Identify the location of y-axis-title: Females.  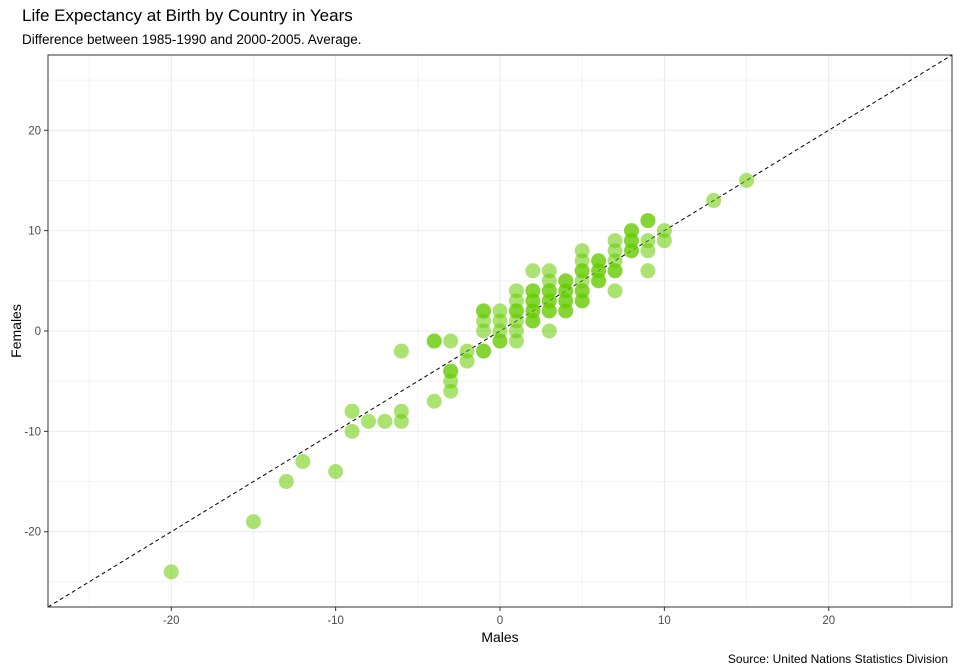
(16, 331).